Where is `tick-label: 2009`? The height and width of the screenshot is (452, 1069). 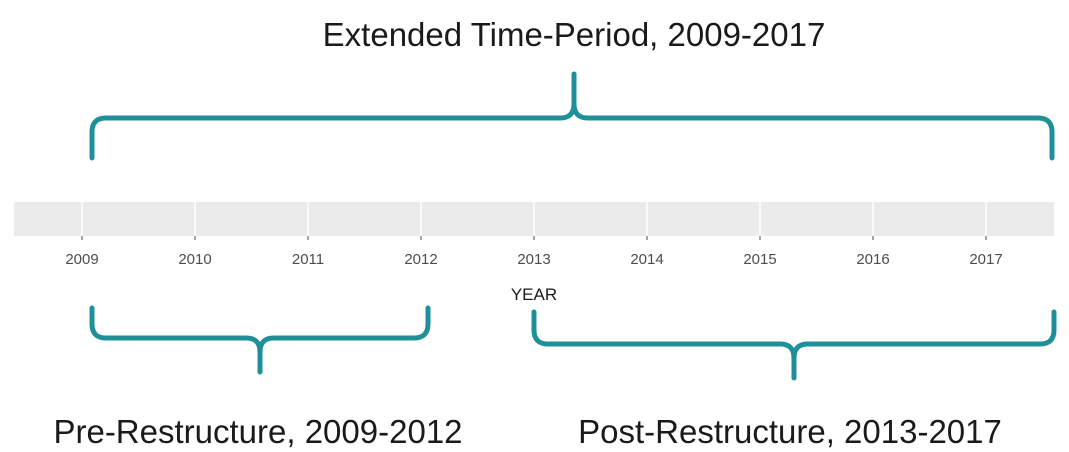 tick-label: 2009 is located at coordinates (81, 259).